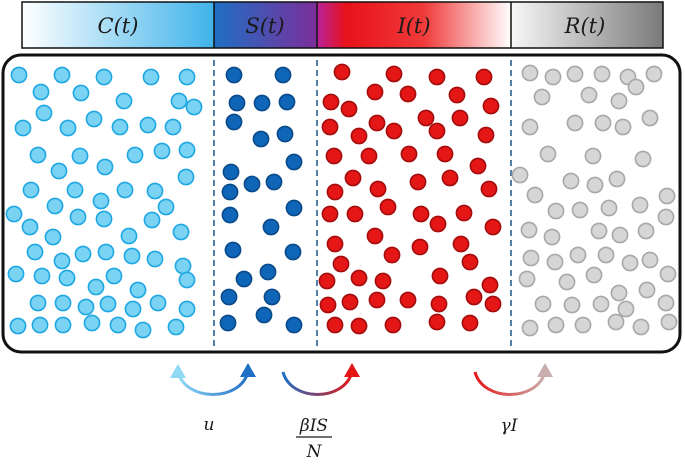  Describe the element at coordinates (509, 426) in the screenshot. I see `transition-label-gamma: γI` at that location.